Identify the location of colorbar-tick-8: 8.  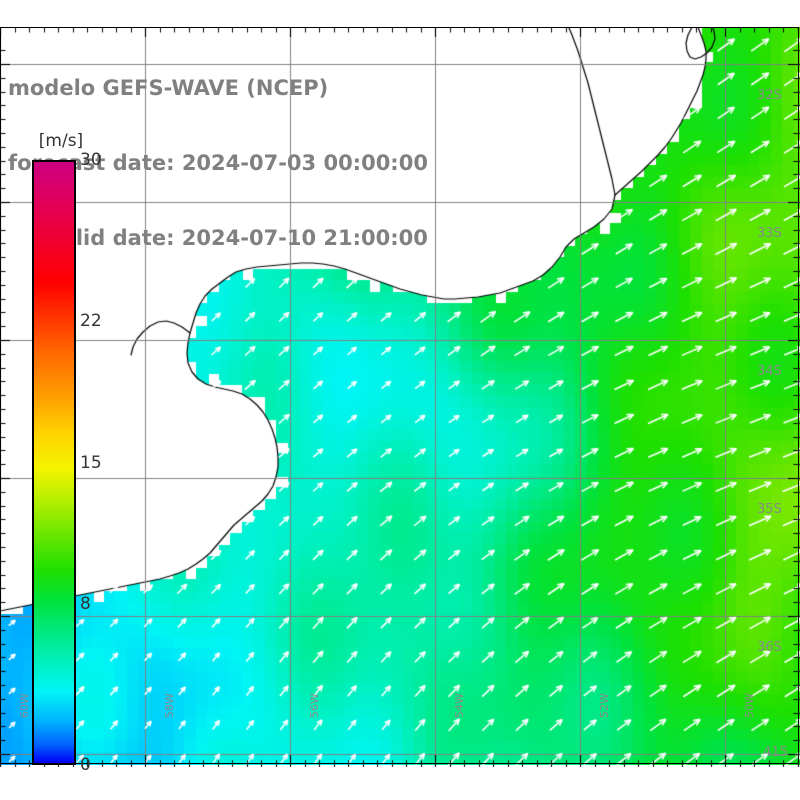
(85, 603).